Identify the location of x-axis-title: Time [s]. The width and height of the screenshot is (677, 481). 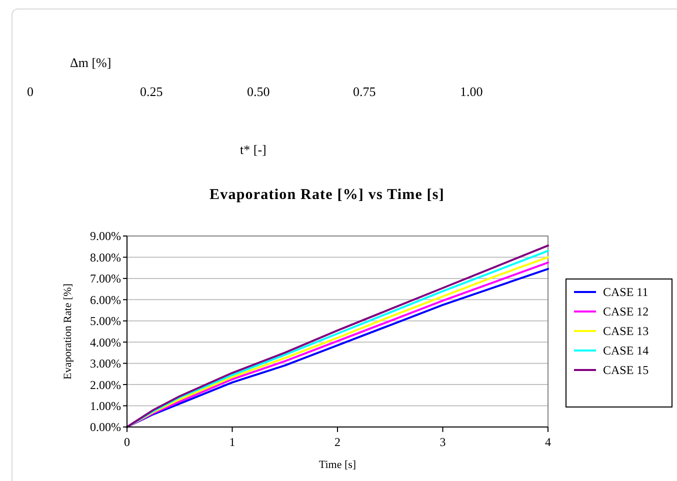
(337, 465).